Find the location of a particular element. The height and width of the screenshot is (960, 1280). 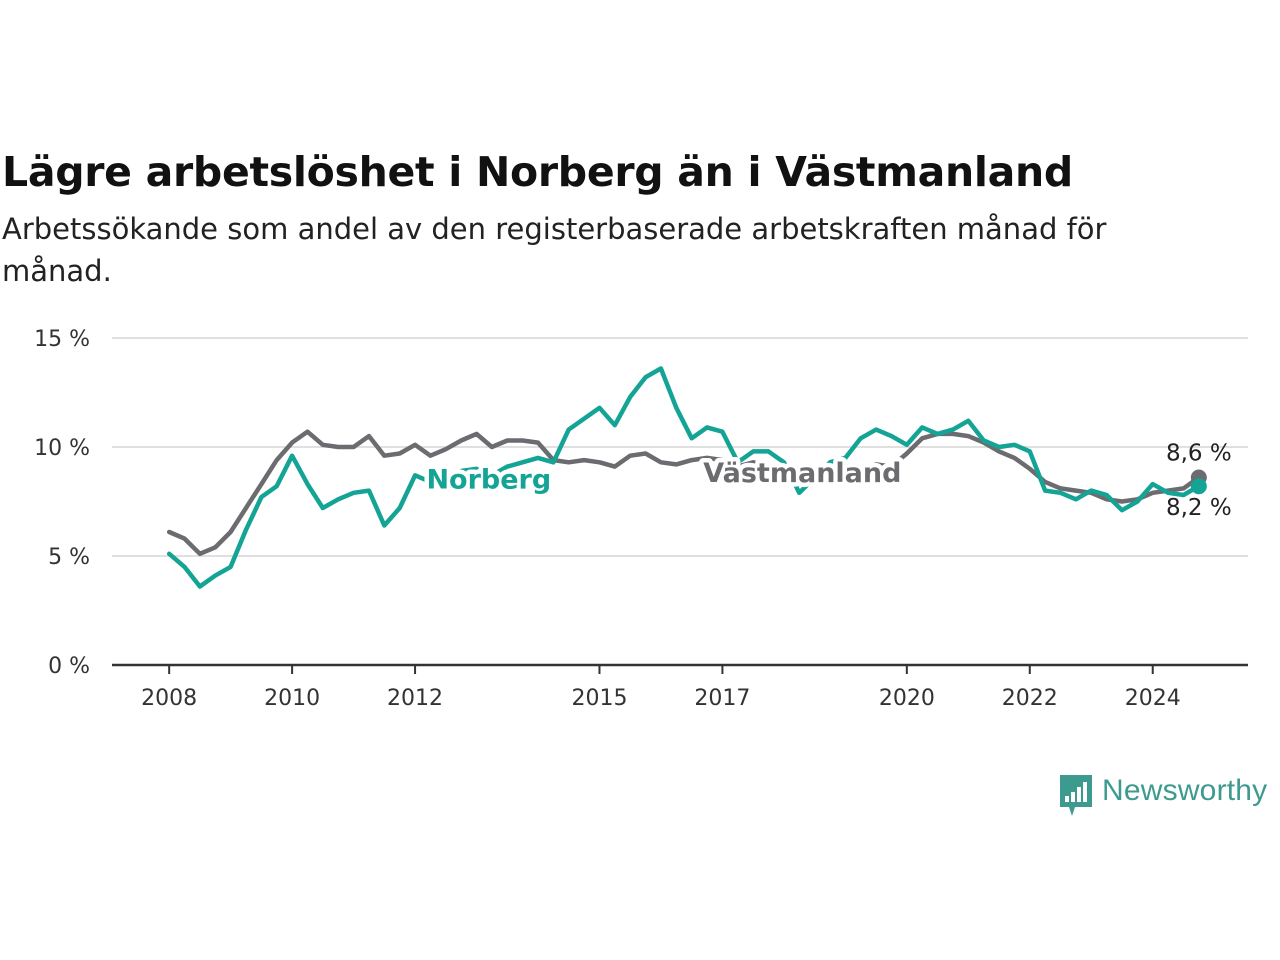

line-annotations: 8,6 % 8,2 % Norberg Västmanland is located at coordinates (827, 481).